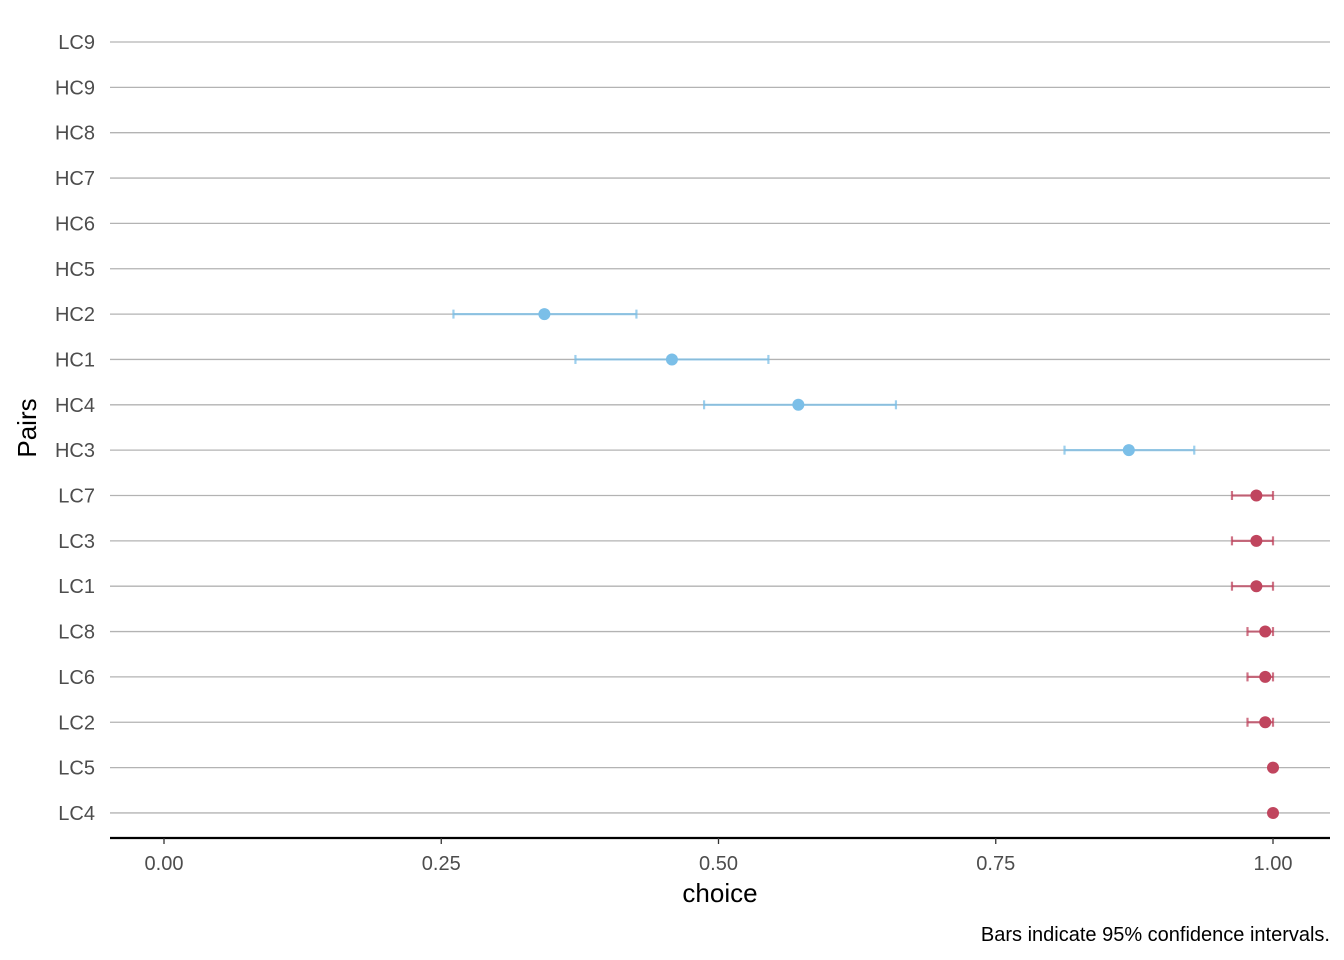 Image resolution: width=1344 pixels, height=960 pixels. Describe the element at coordinates (76, 633) in the screenshot. I see `y-tick-label-lc8: LC8` at that location.